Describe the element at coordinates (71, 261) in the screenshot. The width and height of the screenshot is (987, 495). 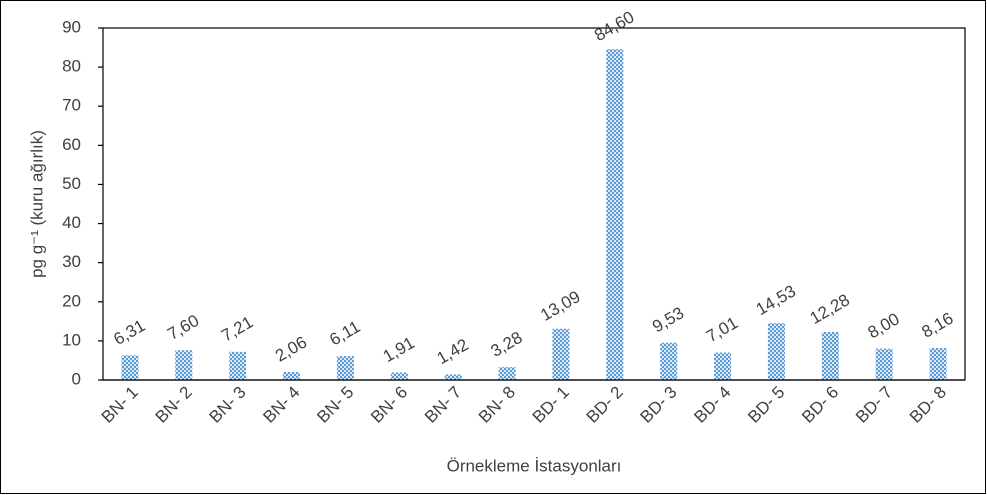
I see `y-tick-label: 30` at that location.